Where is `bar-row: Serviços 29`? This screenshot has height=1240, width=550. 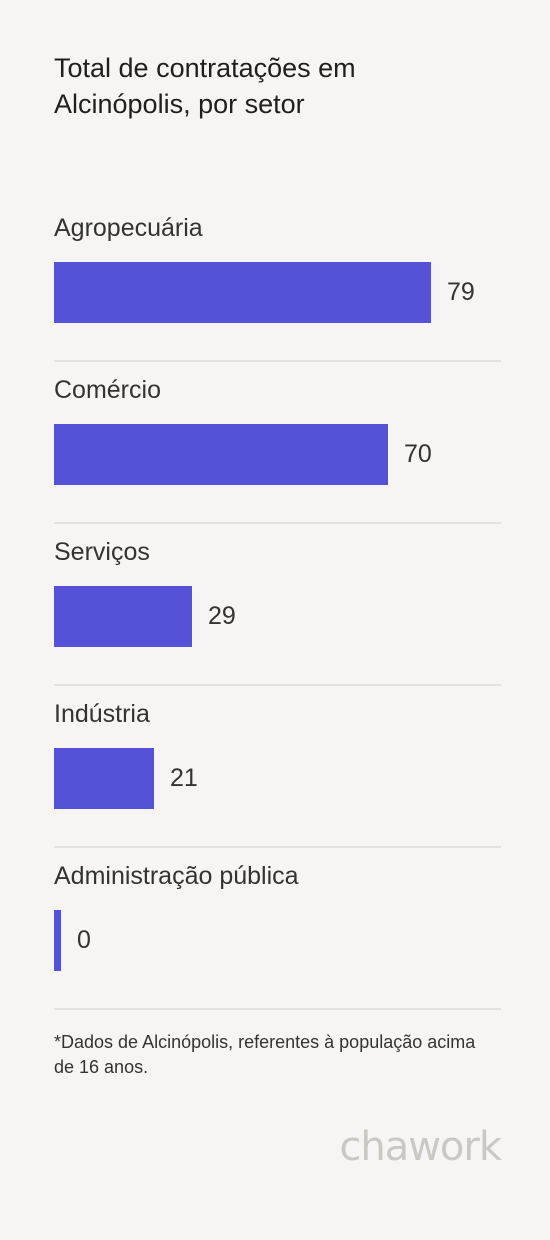 bar-row: Serviços 29 is located at coordinates (277, 605).